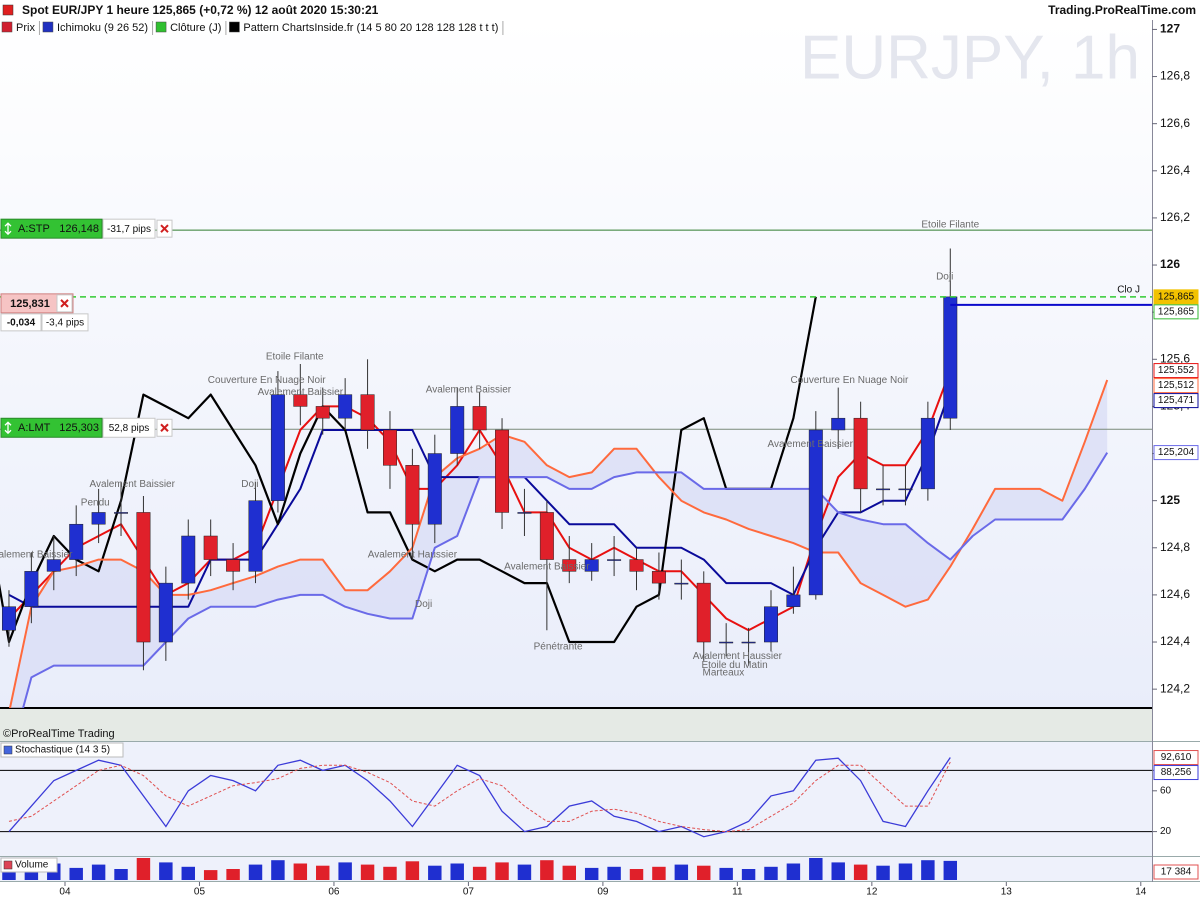 The height and width of the screenshot is (900, 1200). Describe the element at coordinates (267, 380) in the screenshot. I see `pattern-label: Couverture En Nuage Noir` at that location.